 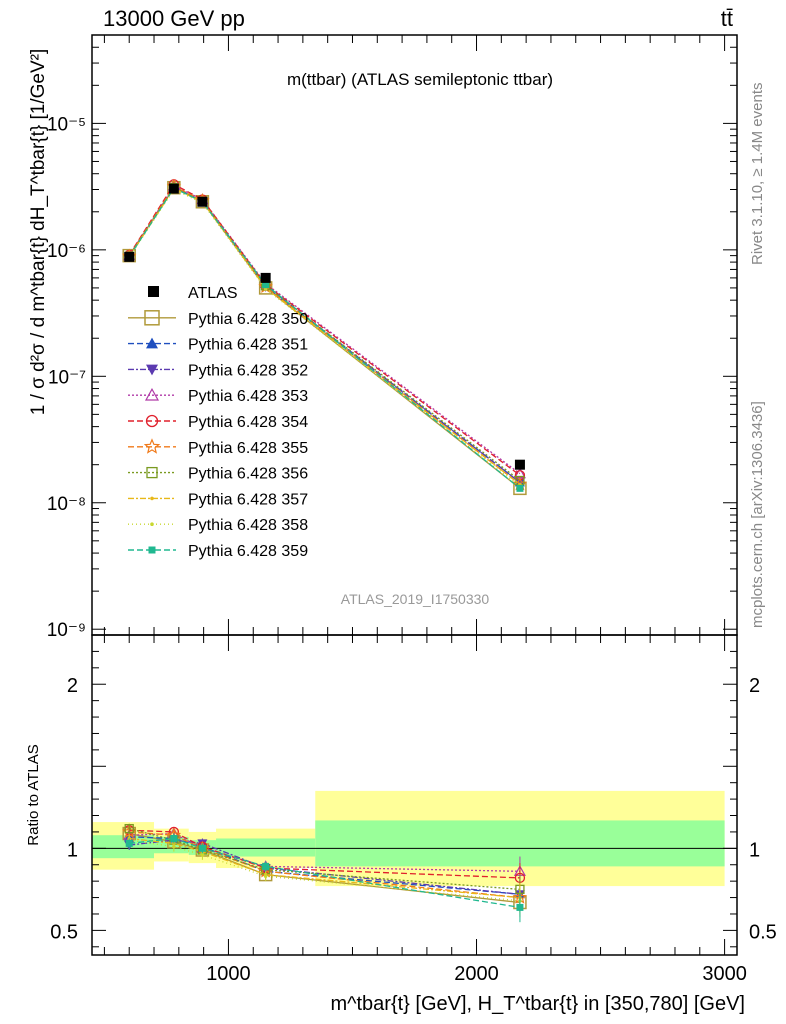 I want to click on ratio-y-tick-label-right: 1, so click(x=754, y=850).